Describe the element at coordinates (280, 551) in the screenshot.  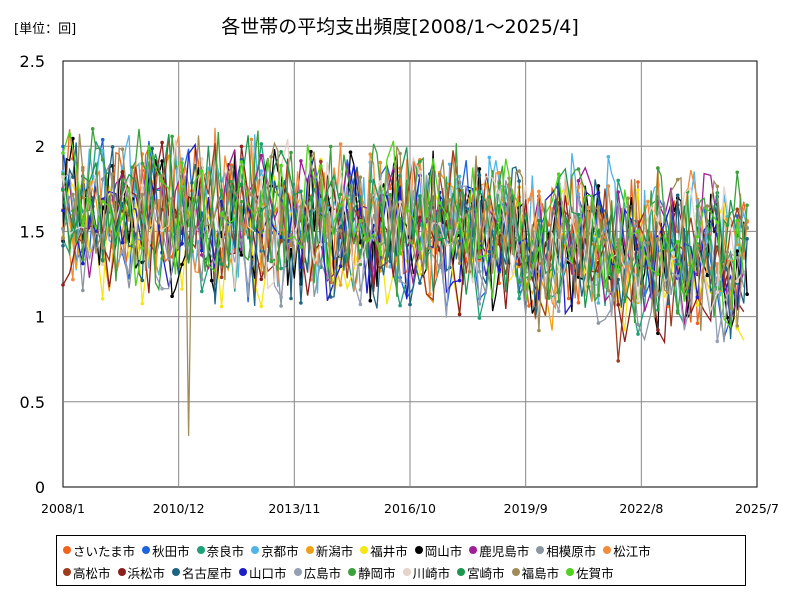
I see `legend-label: 京都市` at that location.